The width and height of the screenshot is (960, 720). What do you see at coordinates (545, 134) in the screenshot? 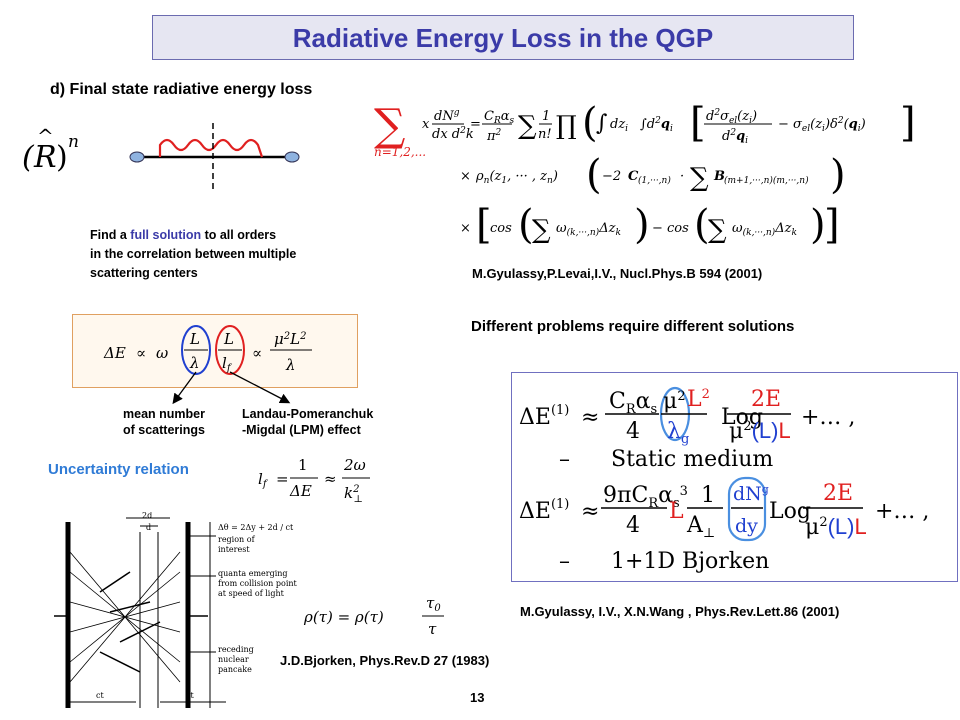
I see `svg-text: n!` at bounding box center [545, 134].